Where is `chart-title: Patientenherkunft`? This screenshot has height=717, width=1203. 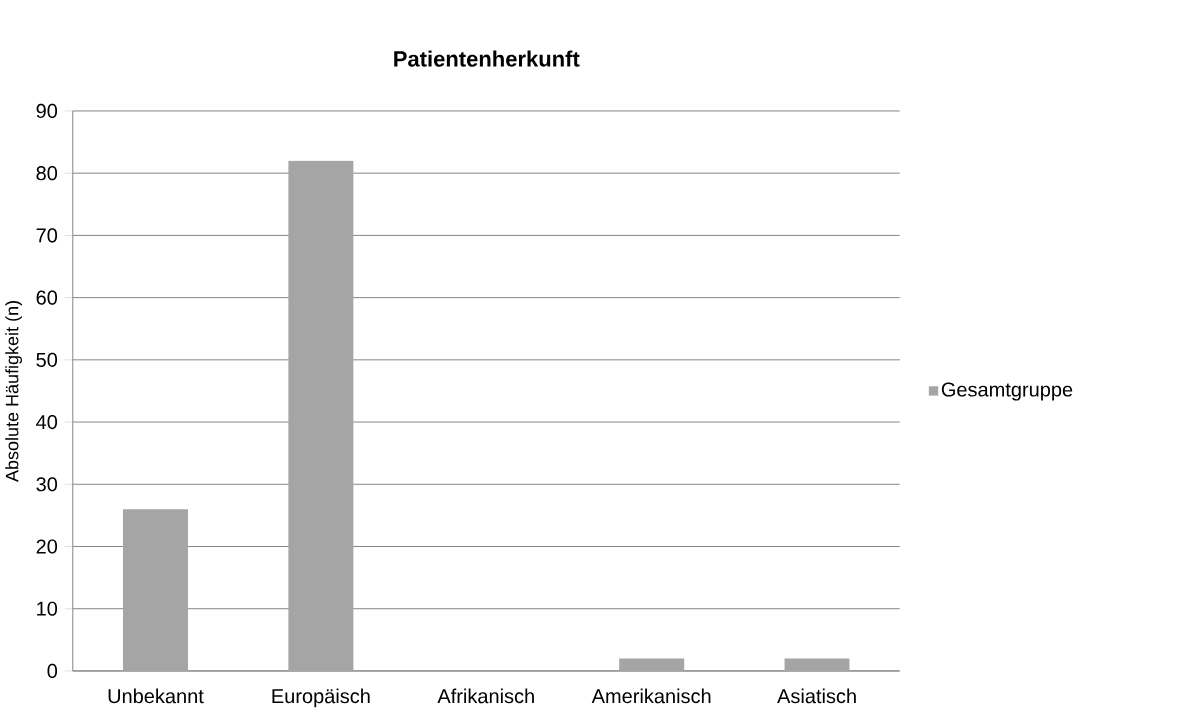
chart-title: Patientenherkunft is located at coordinates (487, 58).